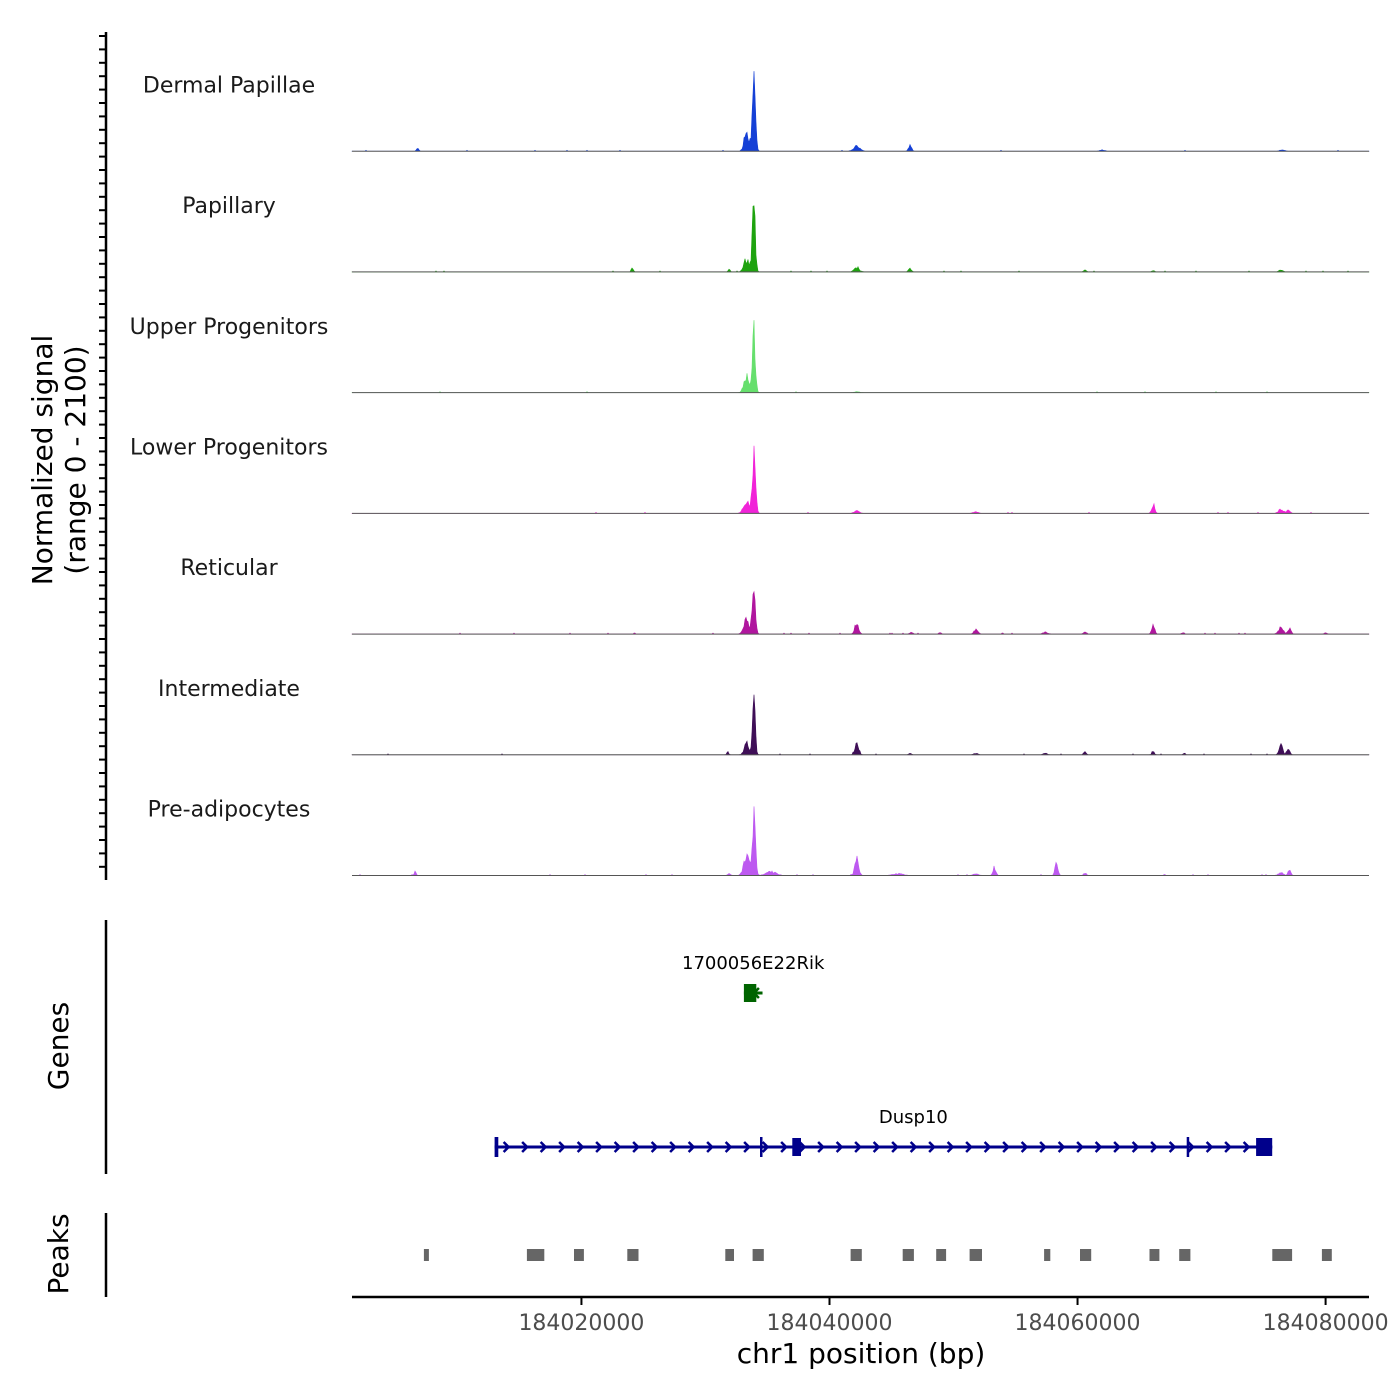 Image resolution: width=1400 pixels, height=1400 pixels. I want to click on x-axis-title: chr1 position (bp), so click(861, 1353).